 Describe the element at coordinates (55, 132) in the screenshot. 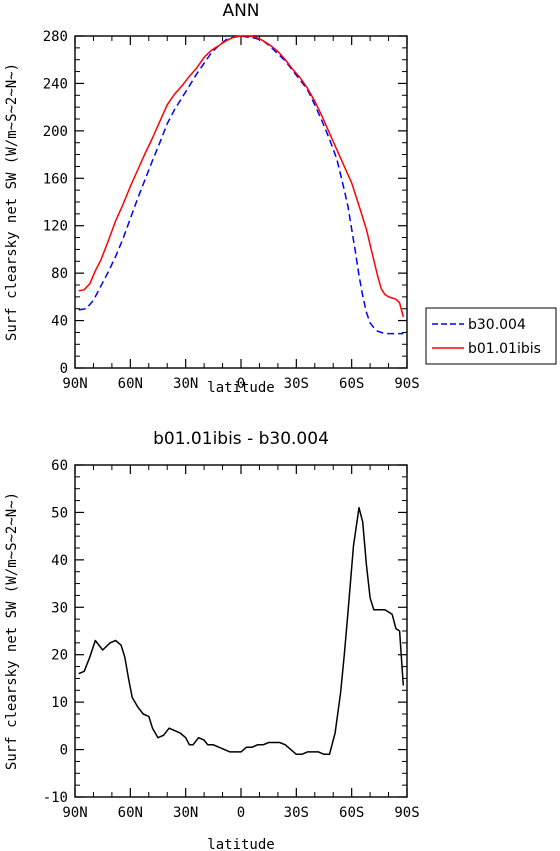

I see `y-tick-label: 200` at that location.